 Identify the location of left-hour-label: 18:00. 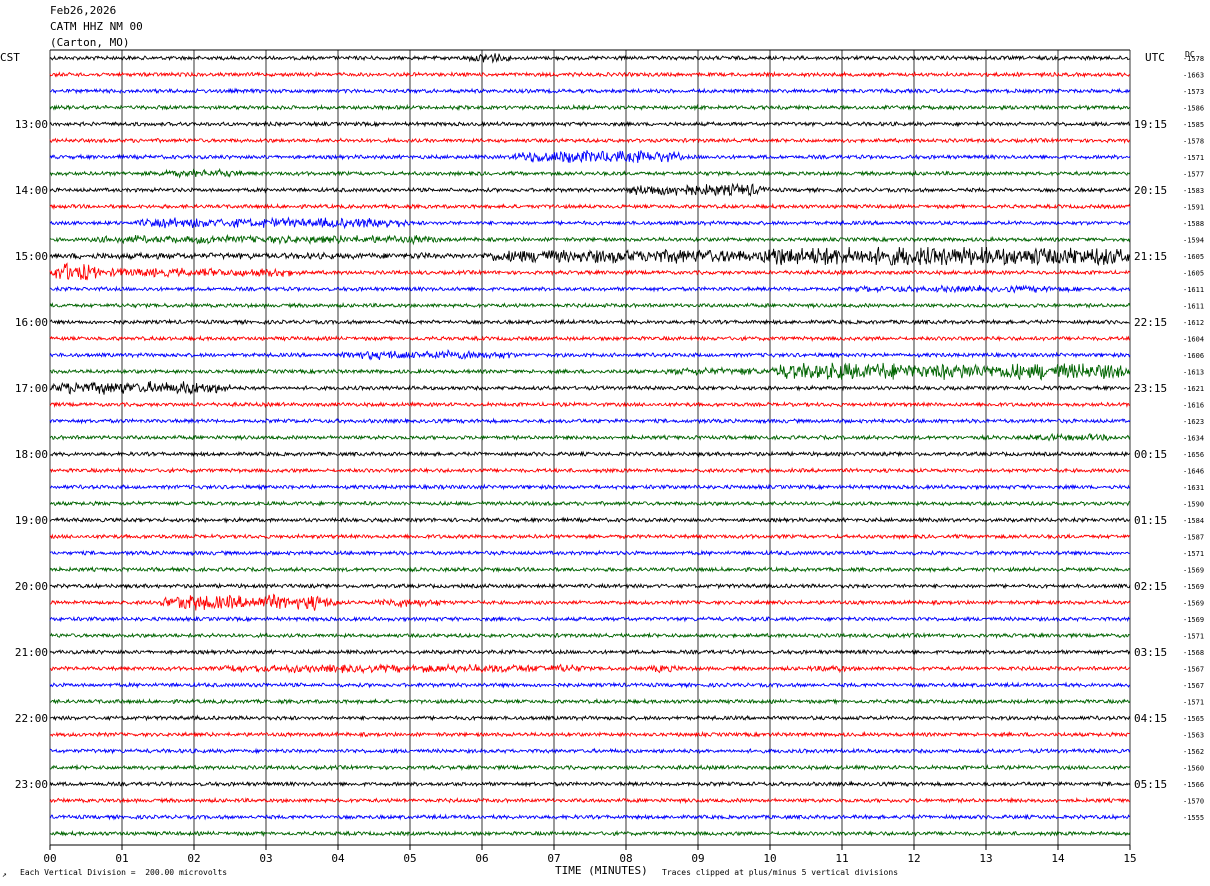
(31, 454).